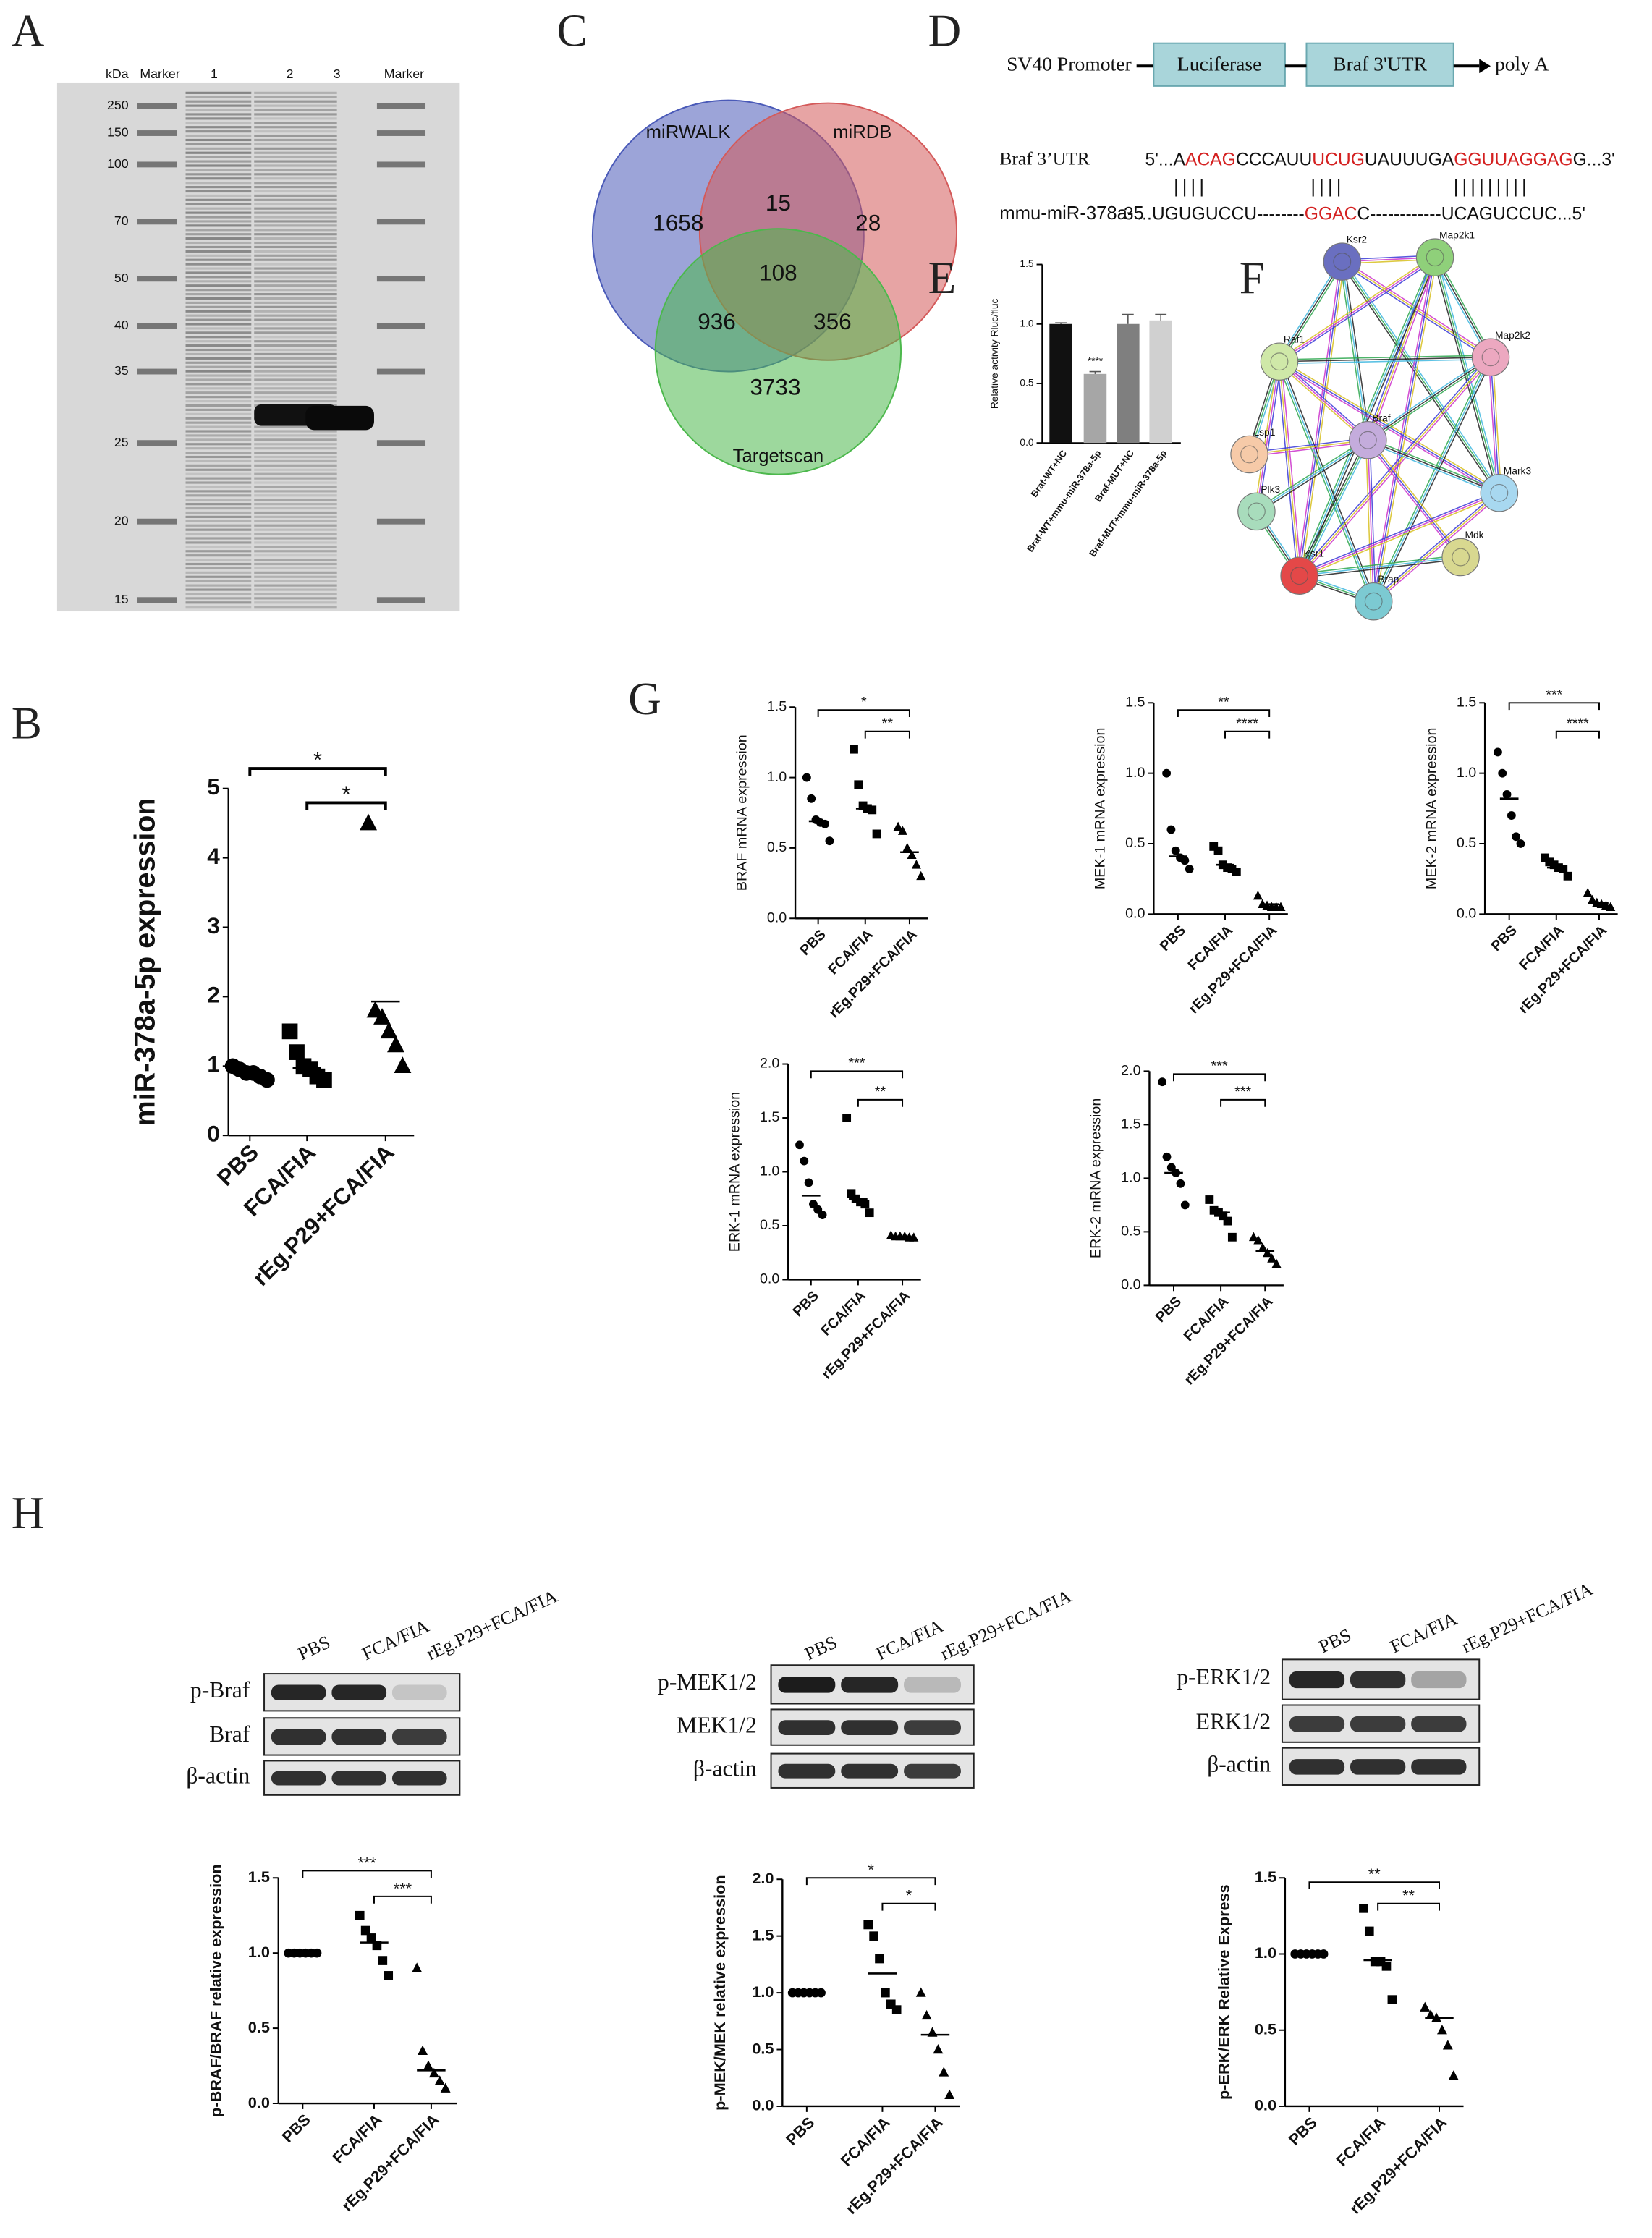  I want to click on y-axis-label: p-MEK/MEK relative expression, so click(720, 1992).